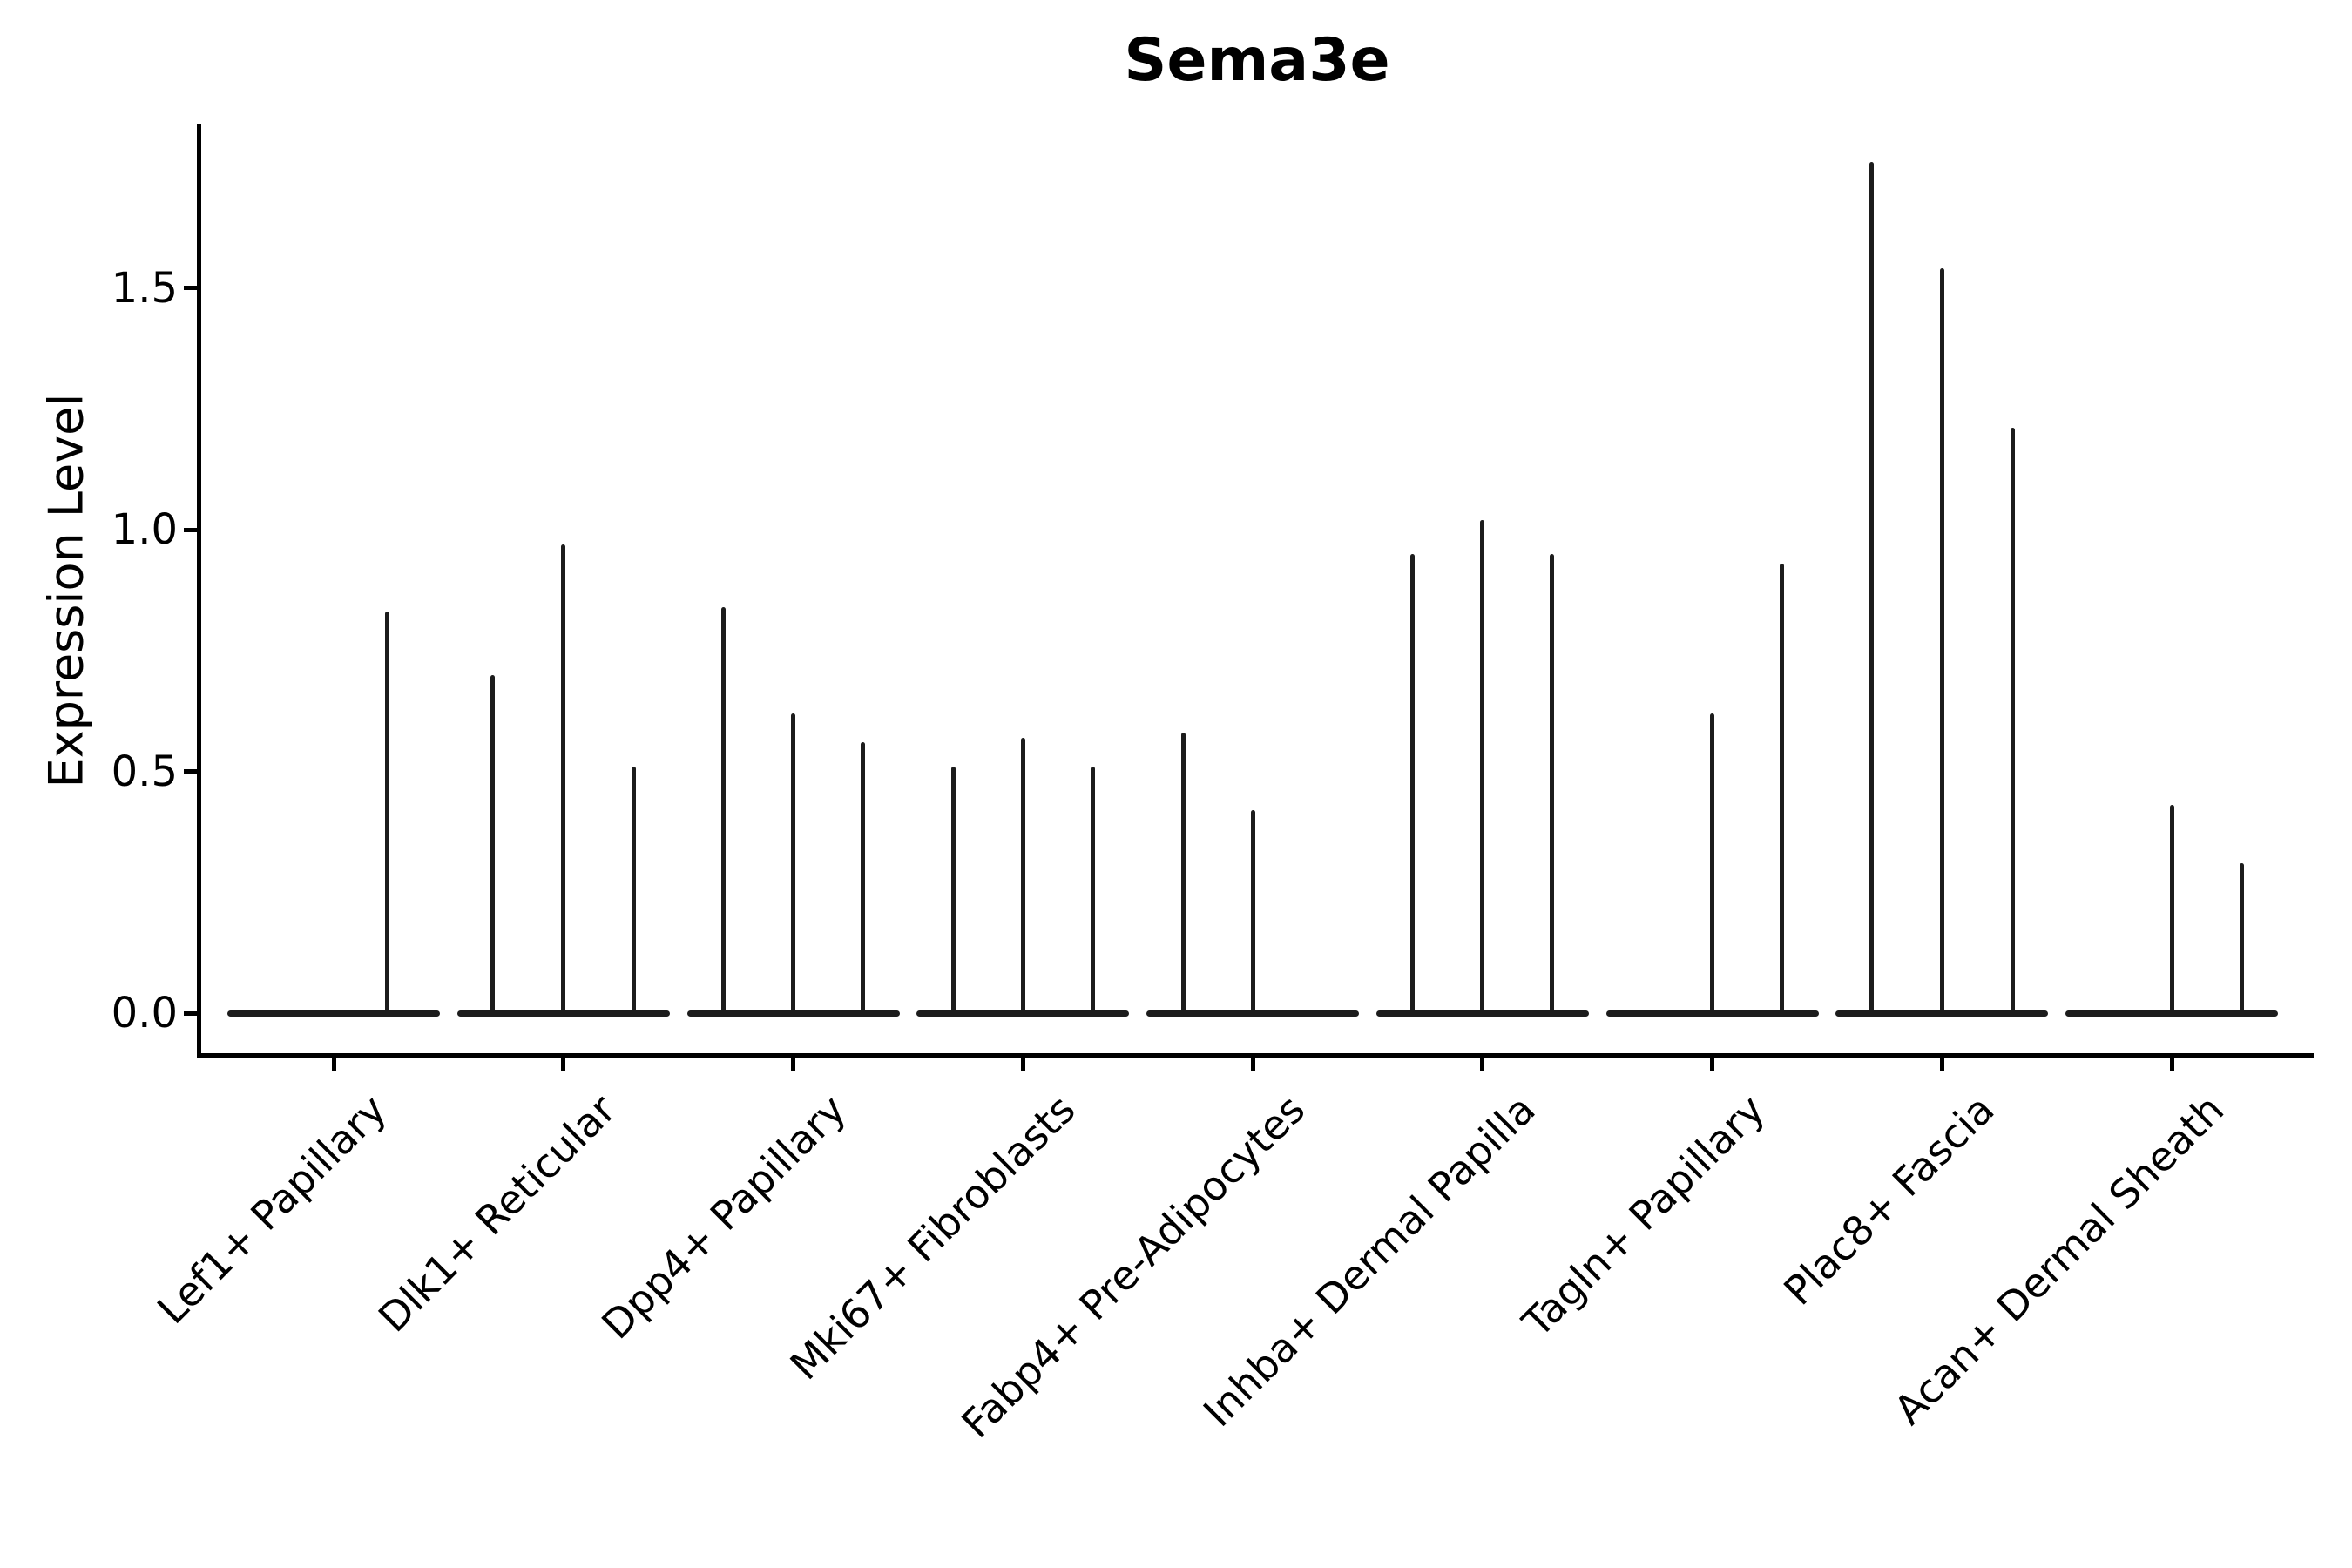  Describe the element at coordinates (145, 288) in the screenshot. I see `y-tick-label: 1.5` at that location.